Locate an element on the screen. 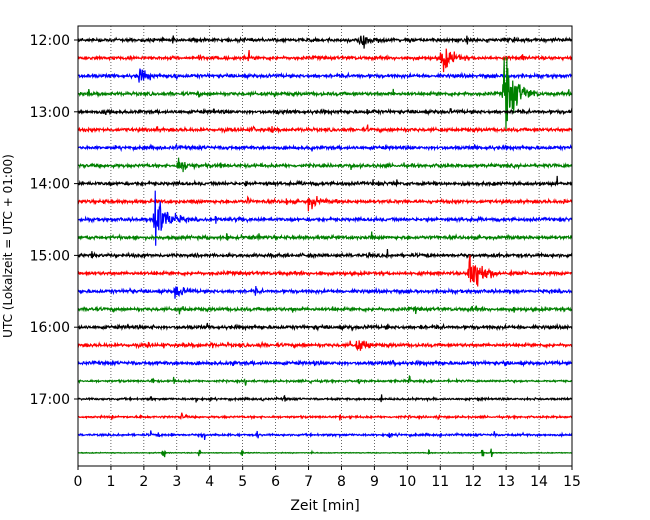  y-tick-label: 12:00 is located at coordinates (50, 41).